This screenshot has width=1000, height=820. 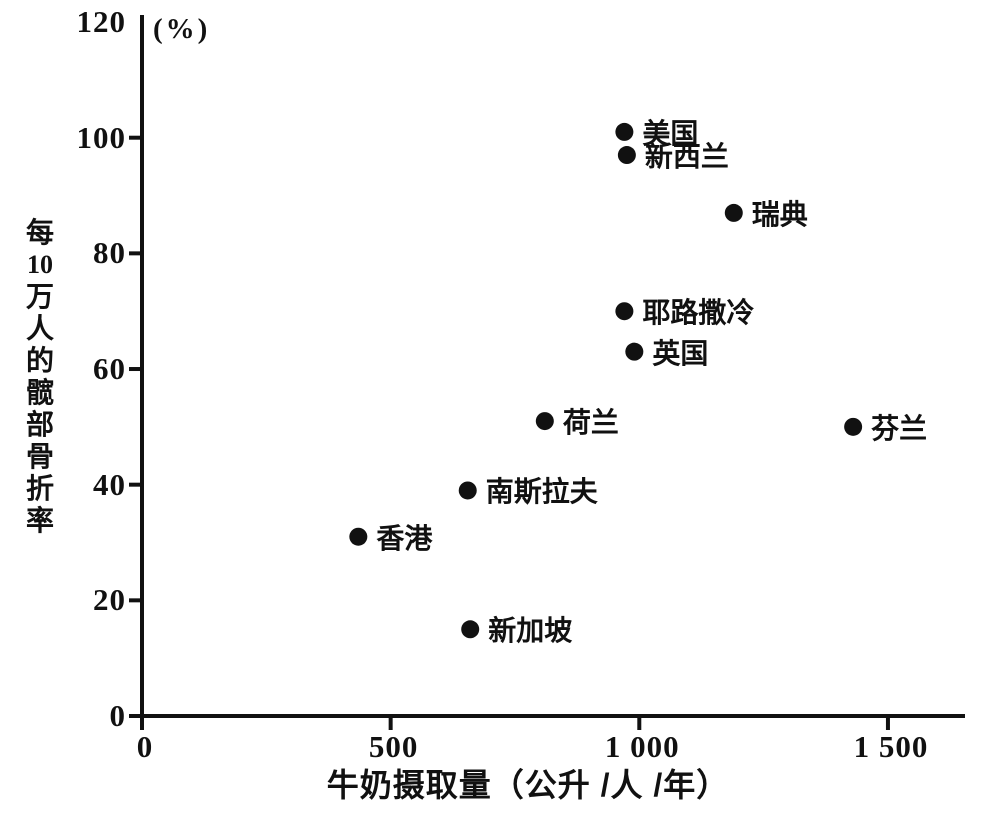 I want to click on y-tick-label: 0, so click(x=117, y=715).